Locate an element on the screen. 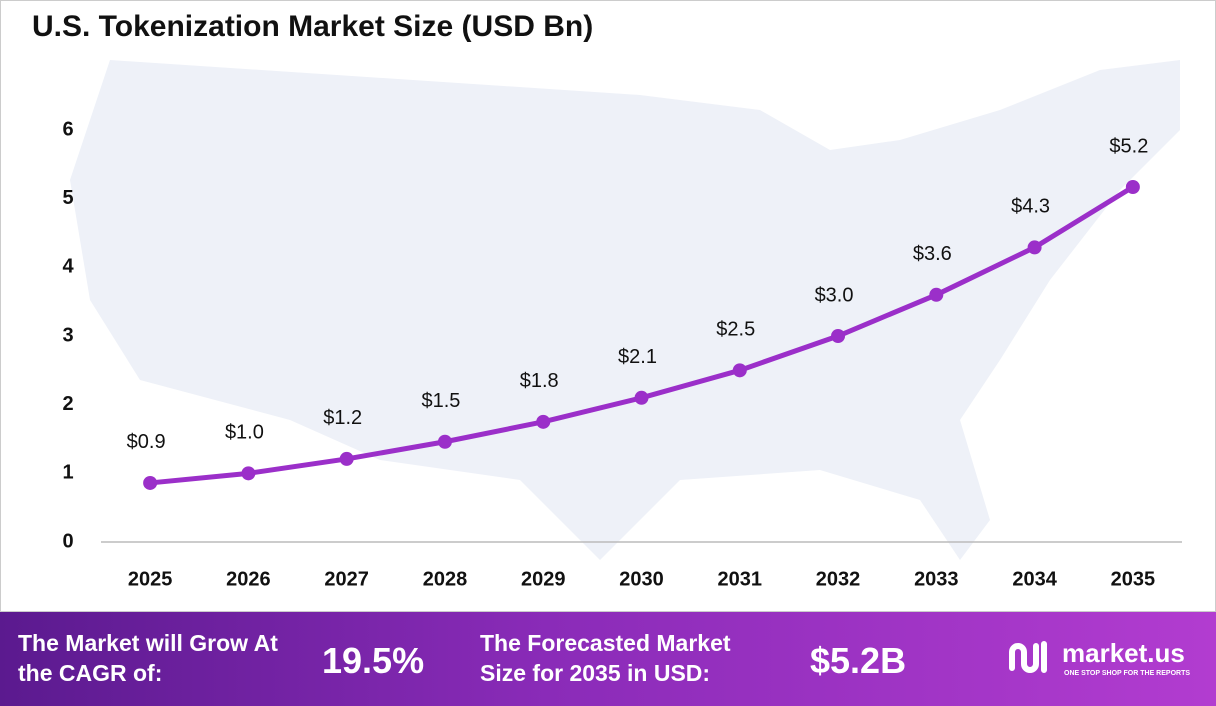  data-label: $3.0 is located at coordinates (834, 295).